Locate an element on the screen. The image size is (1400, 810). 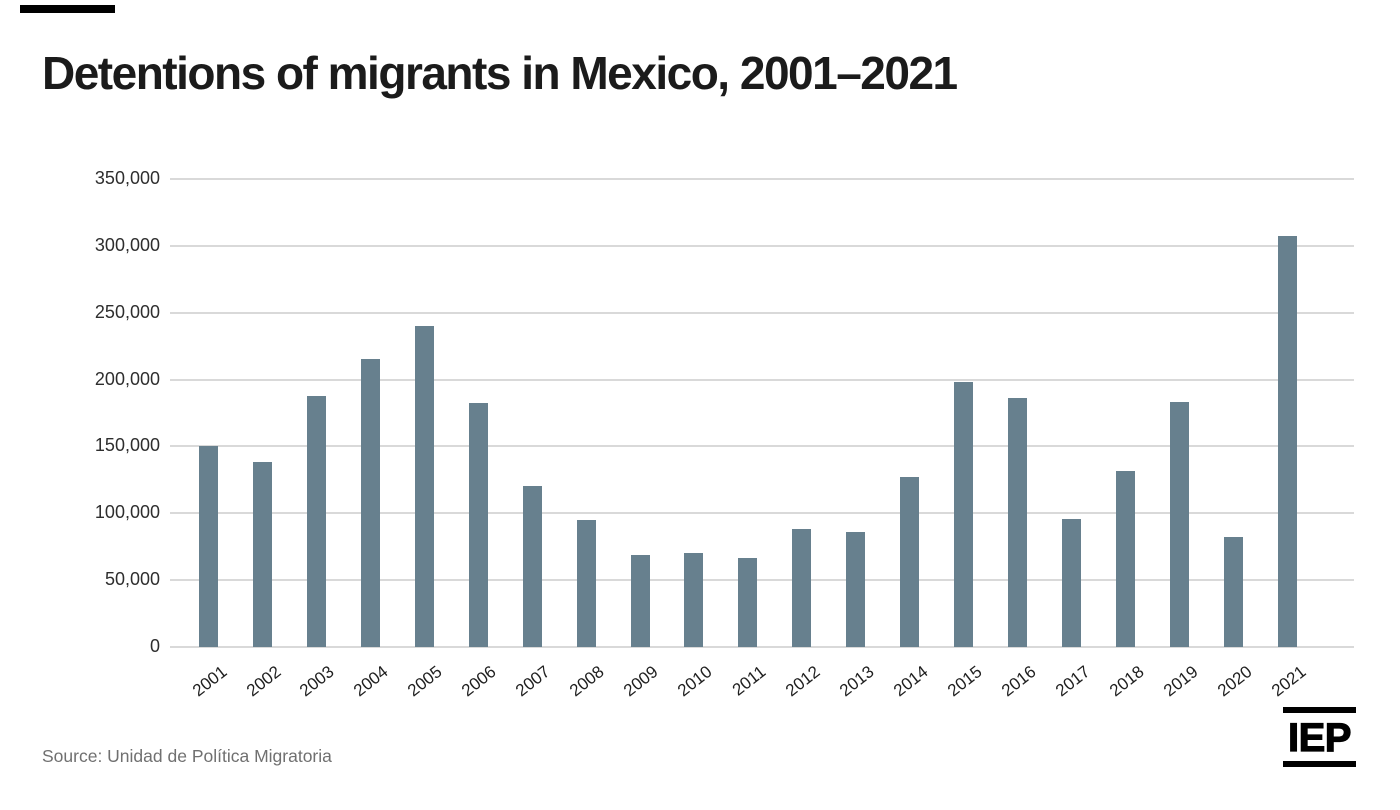
bar-2005 is located at coordinates (424, 486).